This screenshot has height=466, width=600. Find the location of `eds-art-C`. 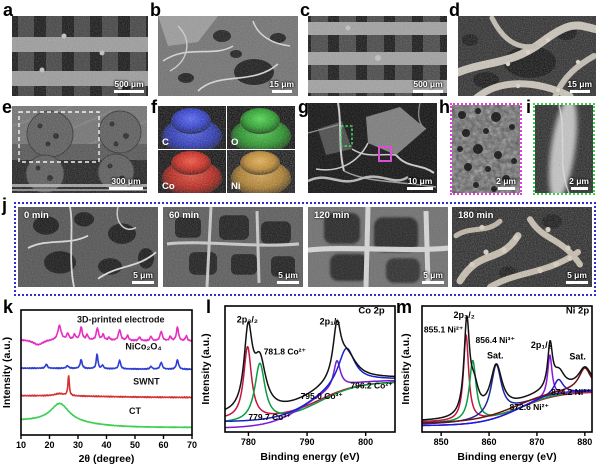

eds-art-C is located at coordinates (192, 127).